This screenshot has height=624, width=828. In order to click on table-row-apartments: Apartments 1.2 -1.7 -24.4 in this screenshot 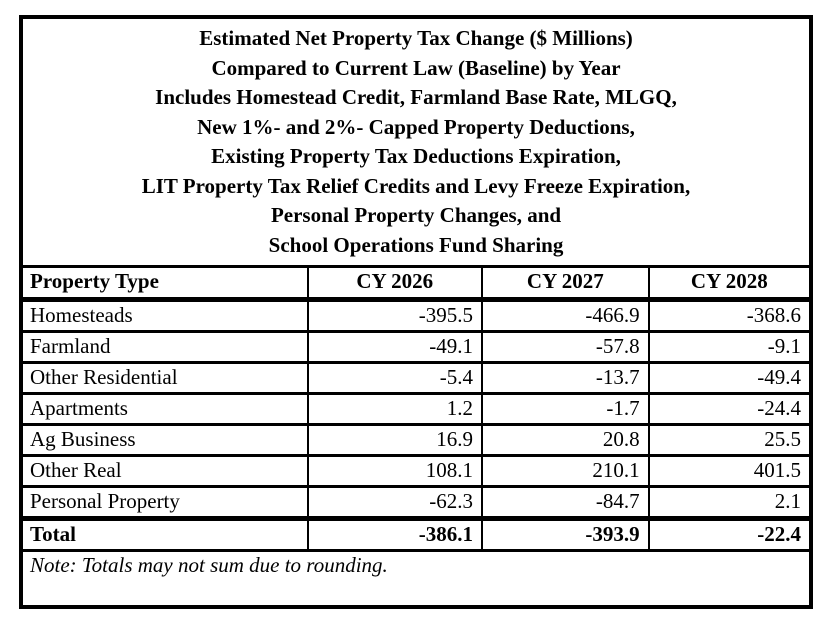, I will do `click(416, 408)`.